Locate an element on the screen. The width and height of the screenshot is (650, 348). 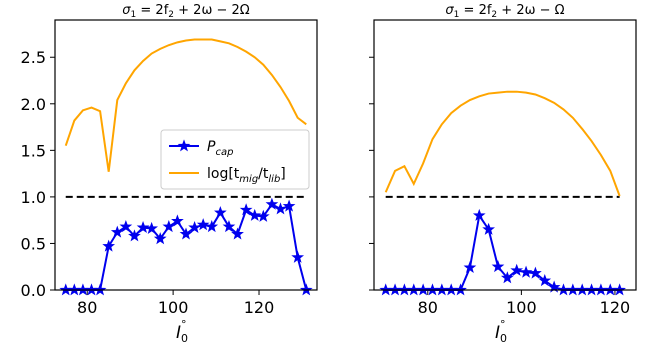
legend-log-ratio-label: log[tmig/tlib] is located at coordinates (246, 175).